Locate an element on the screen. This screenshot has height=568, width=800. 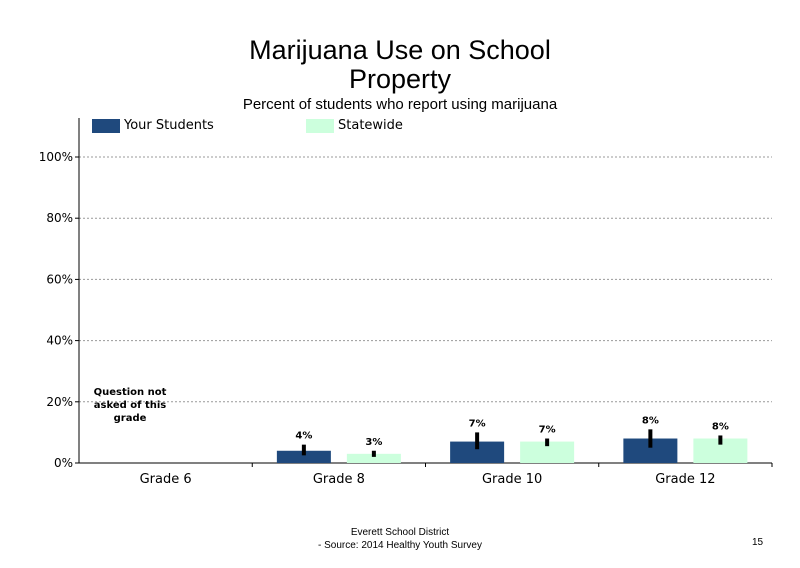
x-tick-label: Grade 12 is located at coordinates (685, 479).